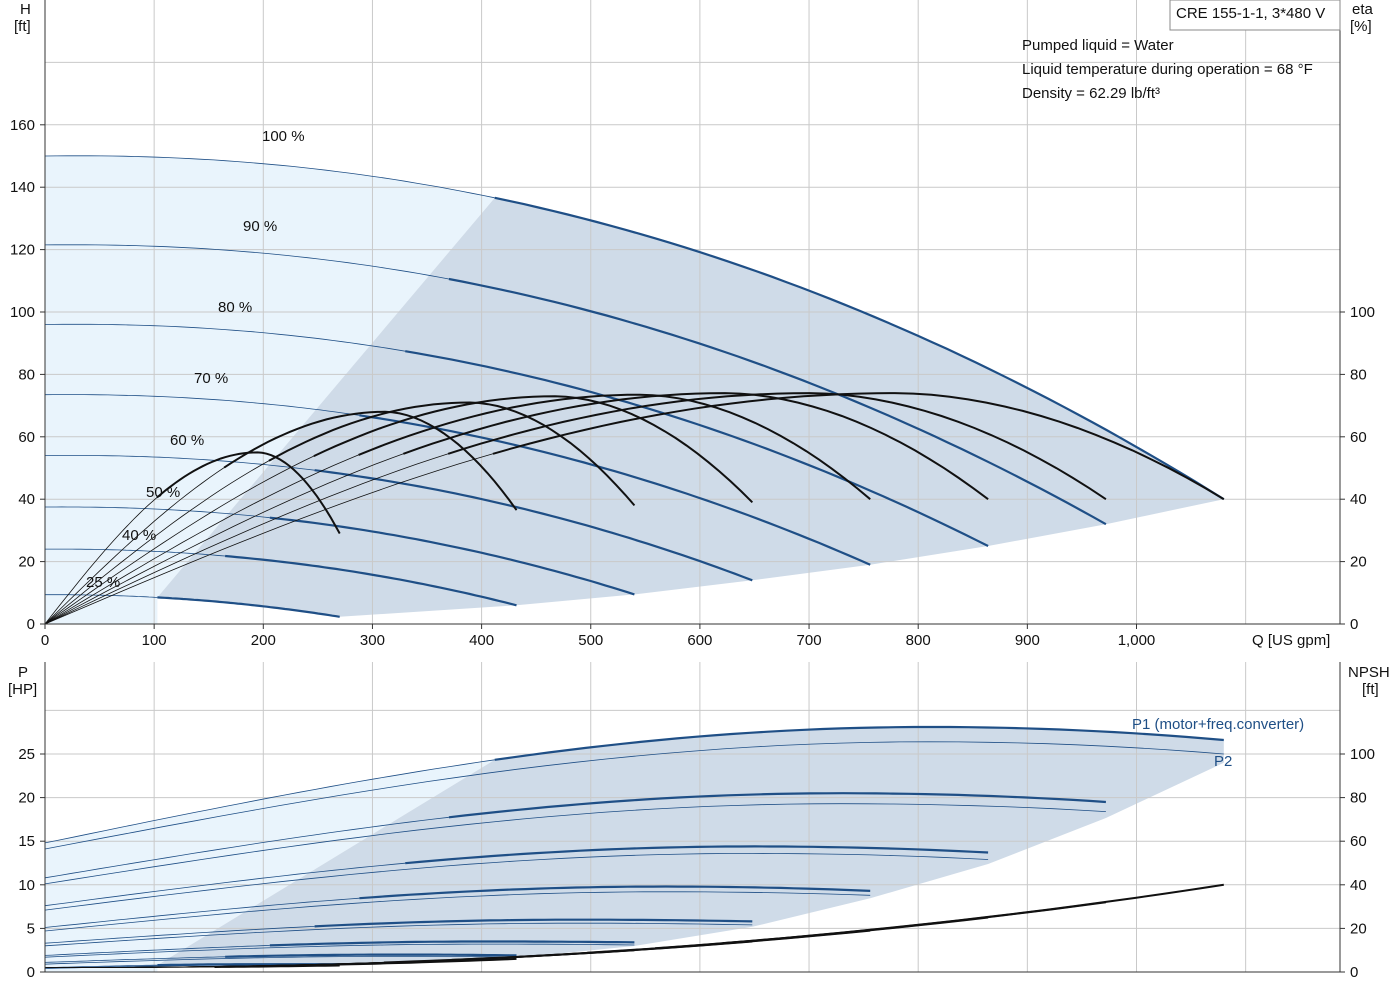 Image resolution: width=1400 pixels, height=1000 pixels. Describe the element at coordinates (22, 689) in the screenshot. I see `y-left-axis-unit-hp: [HP]` at that location.